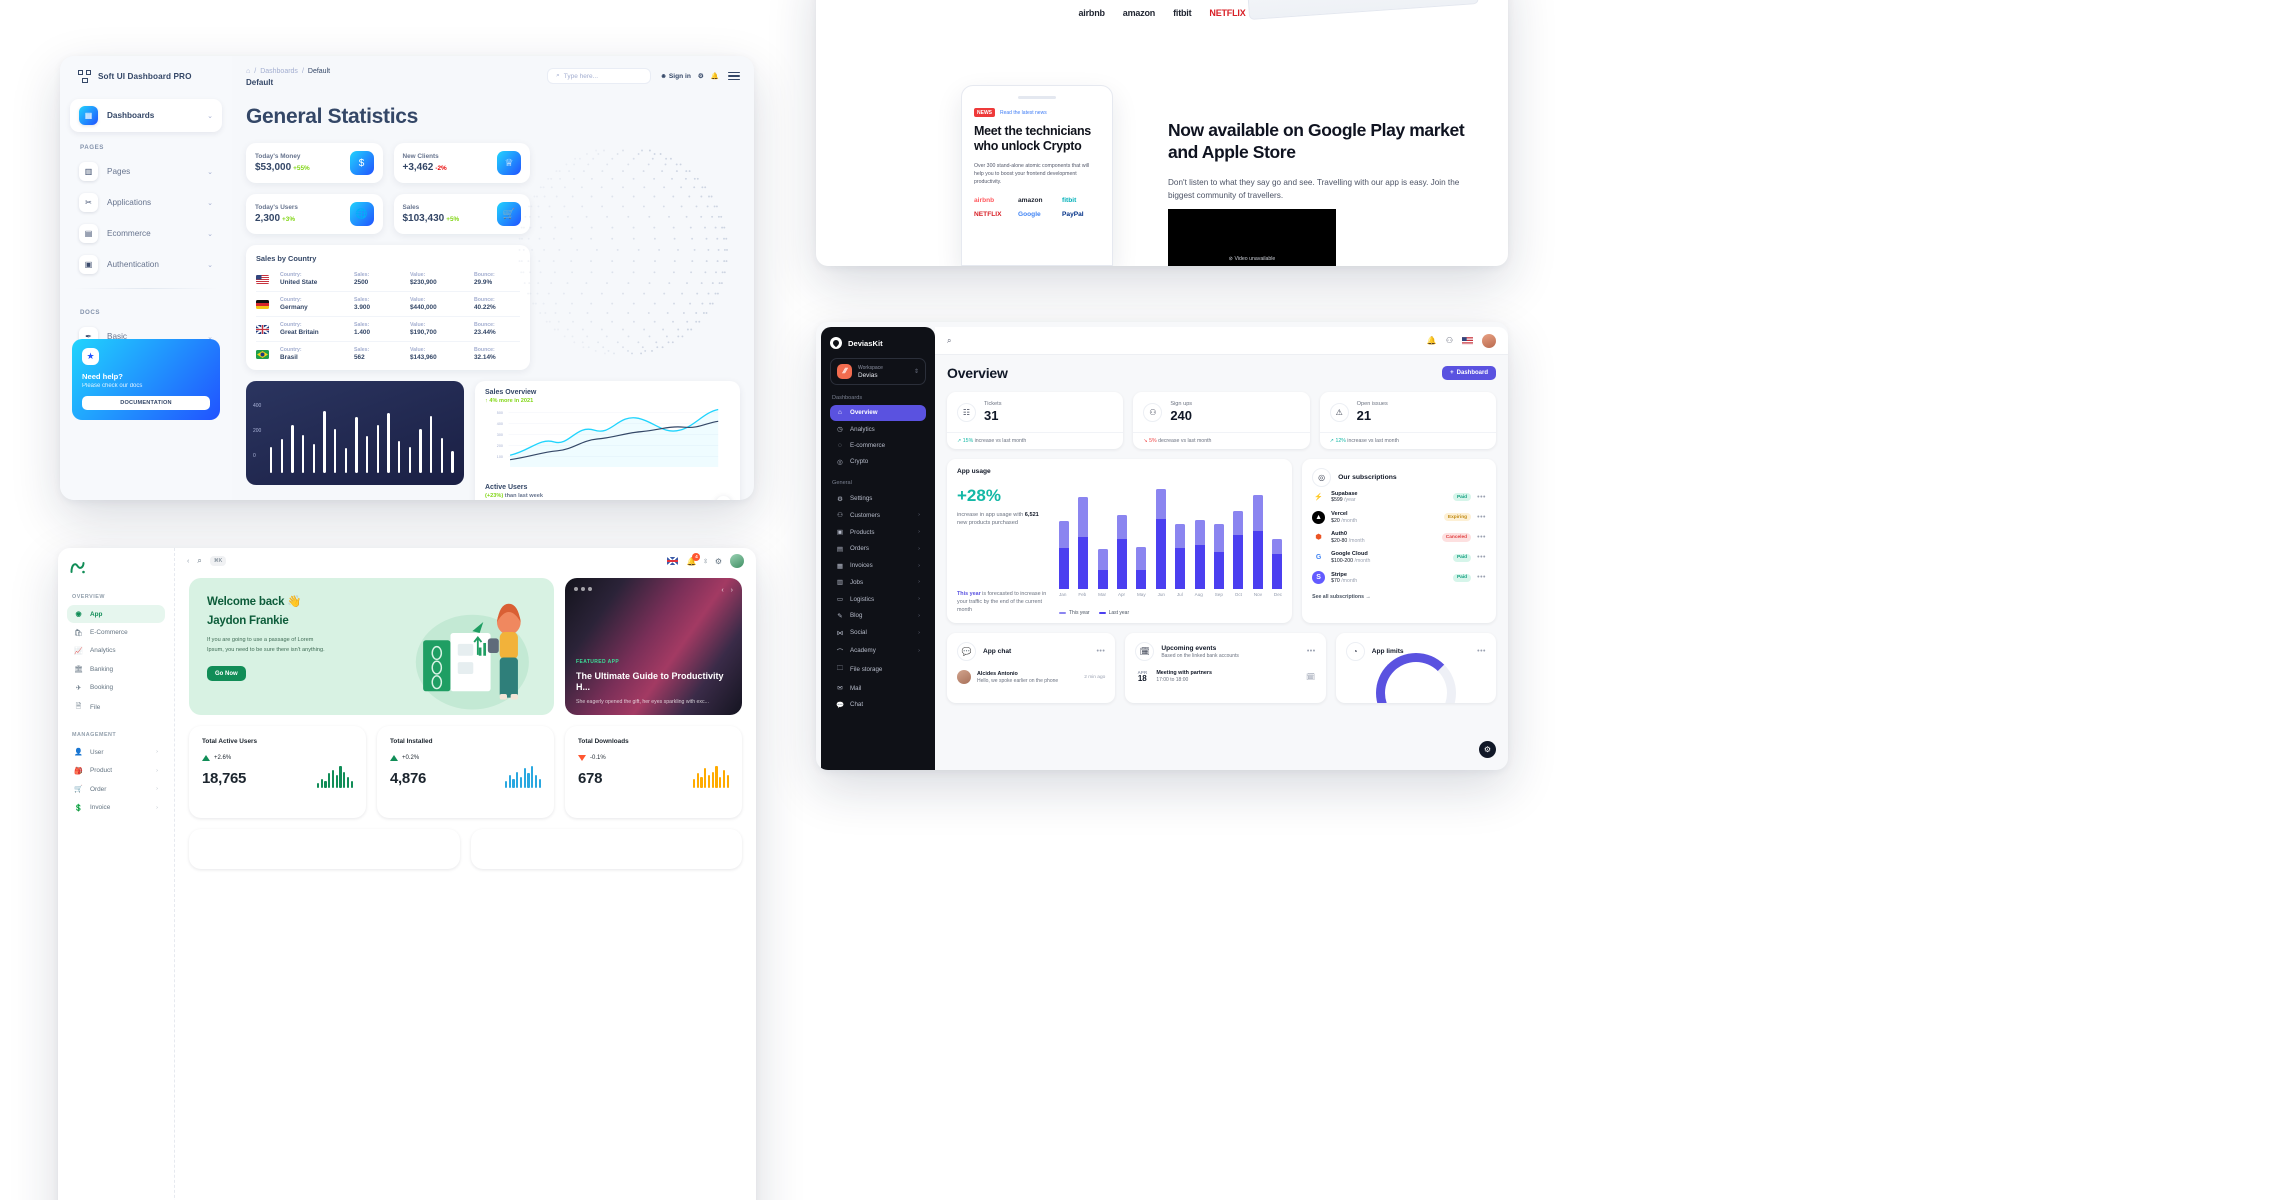  I want to click on sidebar-item-analytics: 📈 Analytics, so click(116, 651).